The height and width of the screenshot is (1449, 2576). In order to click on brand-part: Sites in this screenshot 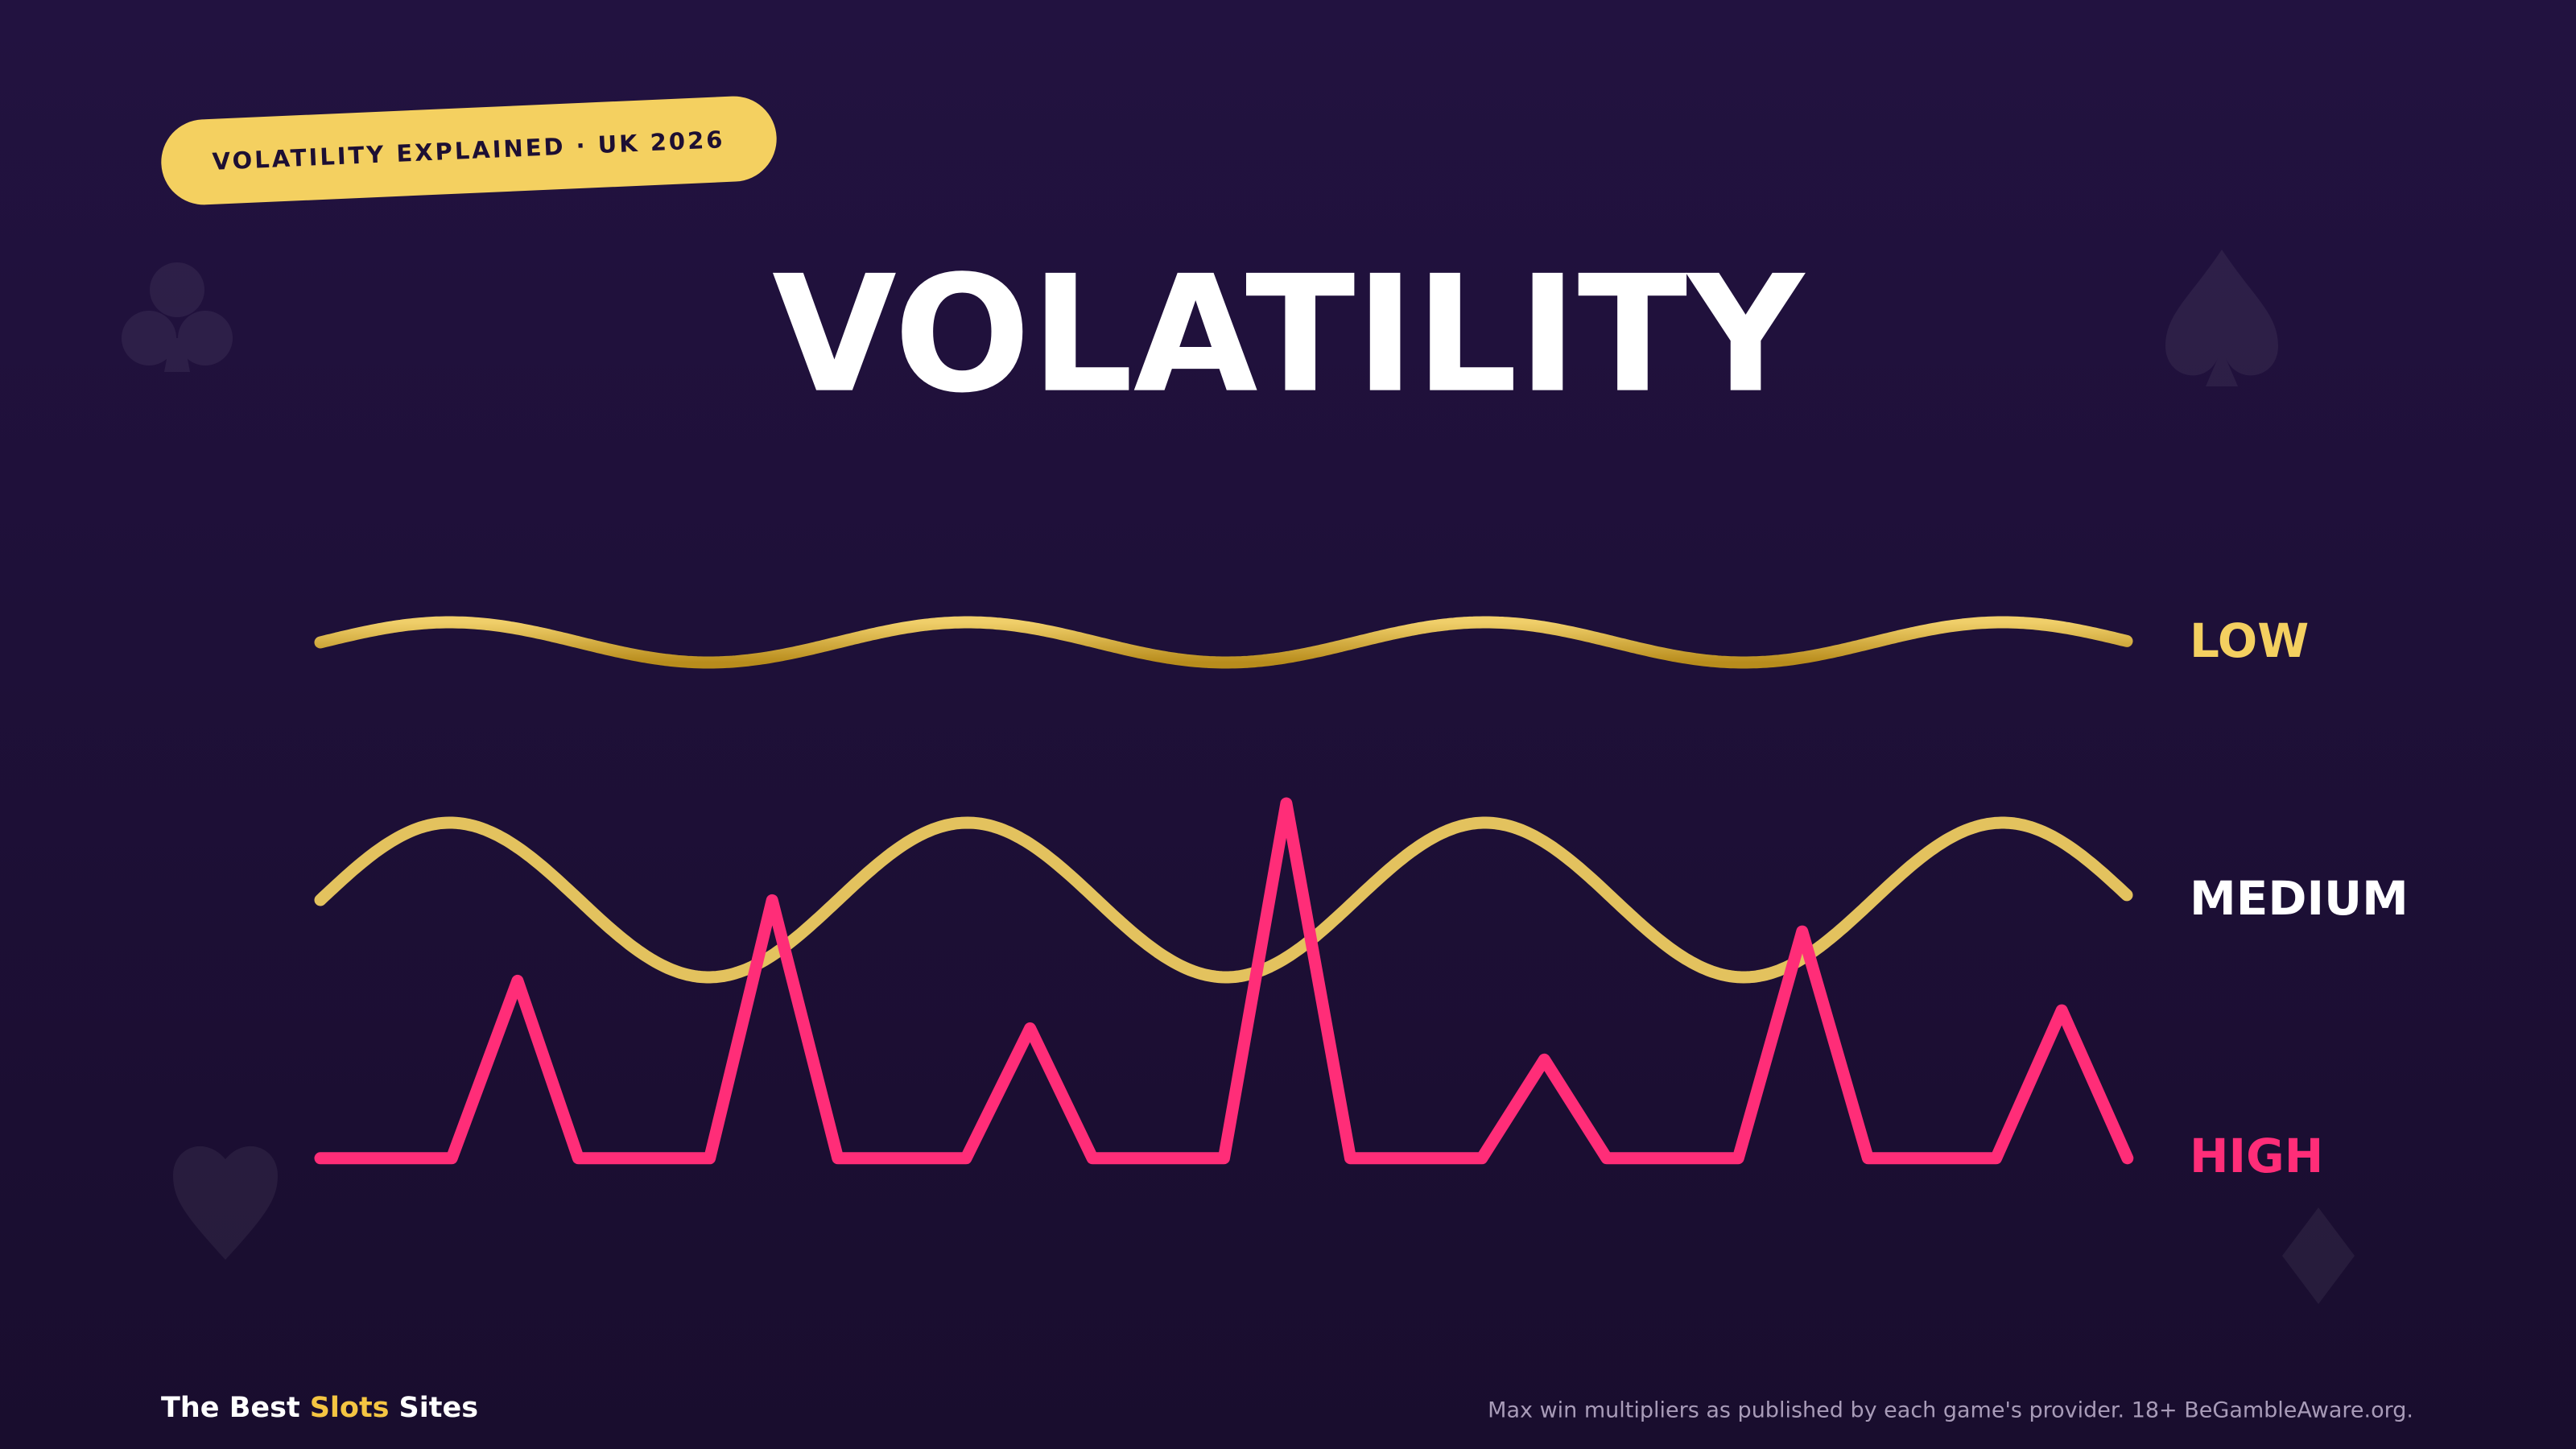, I will do `click(439, 1408)`.